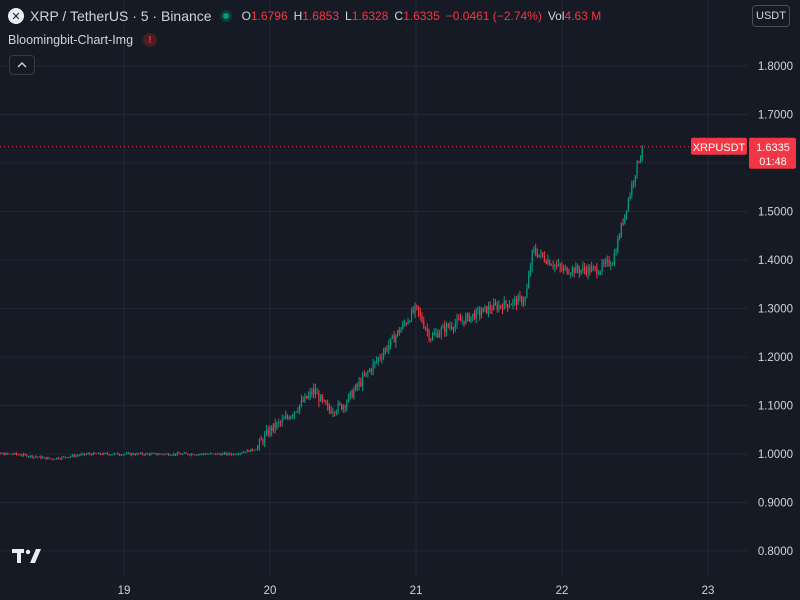 This screenshot has width=800, height=600. I want to click on symbol-title: XRP / TetherUS · 5 · Binance, so click(121, 16).